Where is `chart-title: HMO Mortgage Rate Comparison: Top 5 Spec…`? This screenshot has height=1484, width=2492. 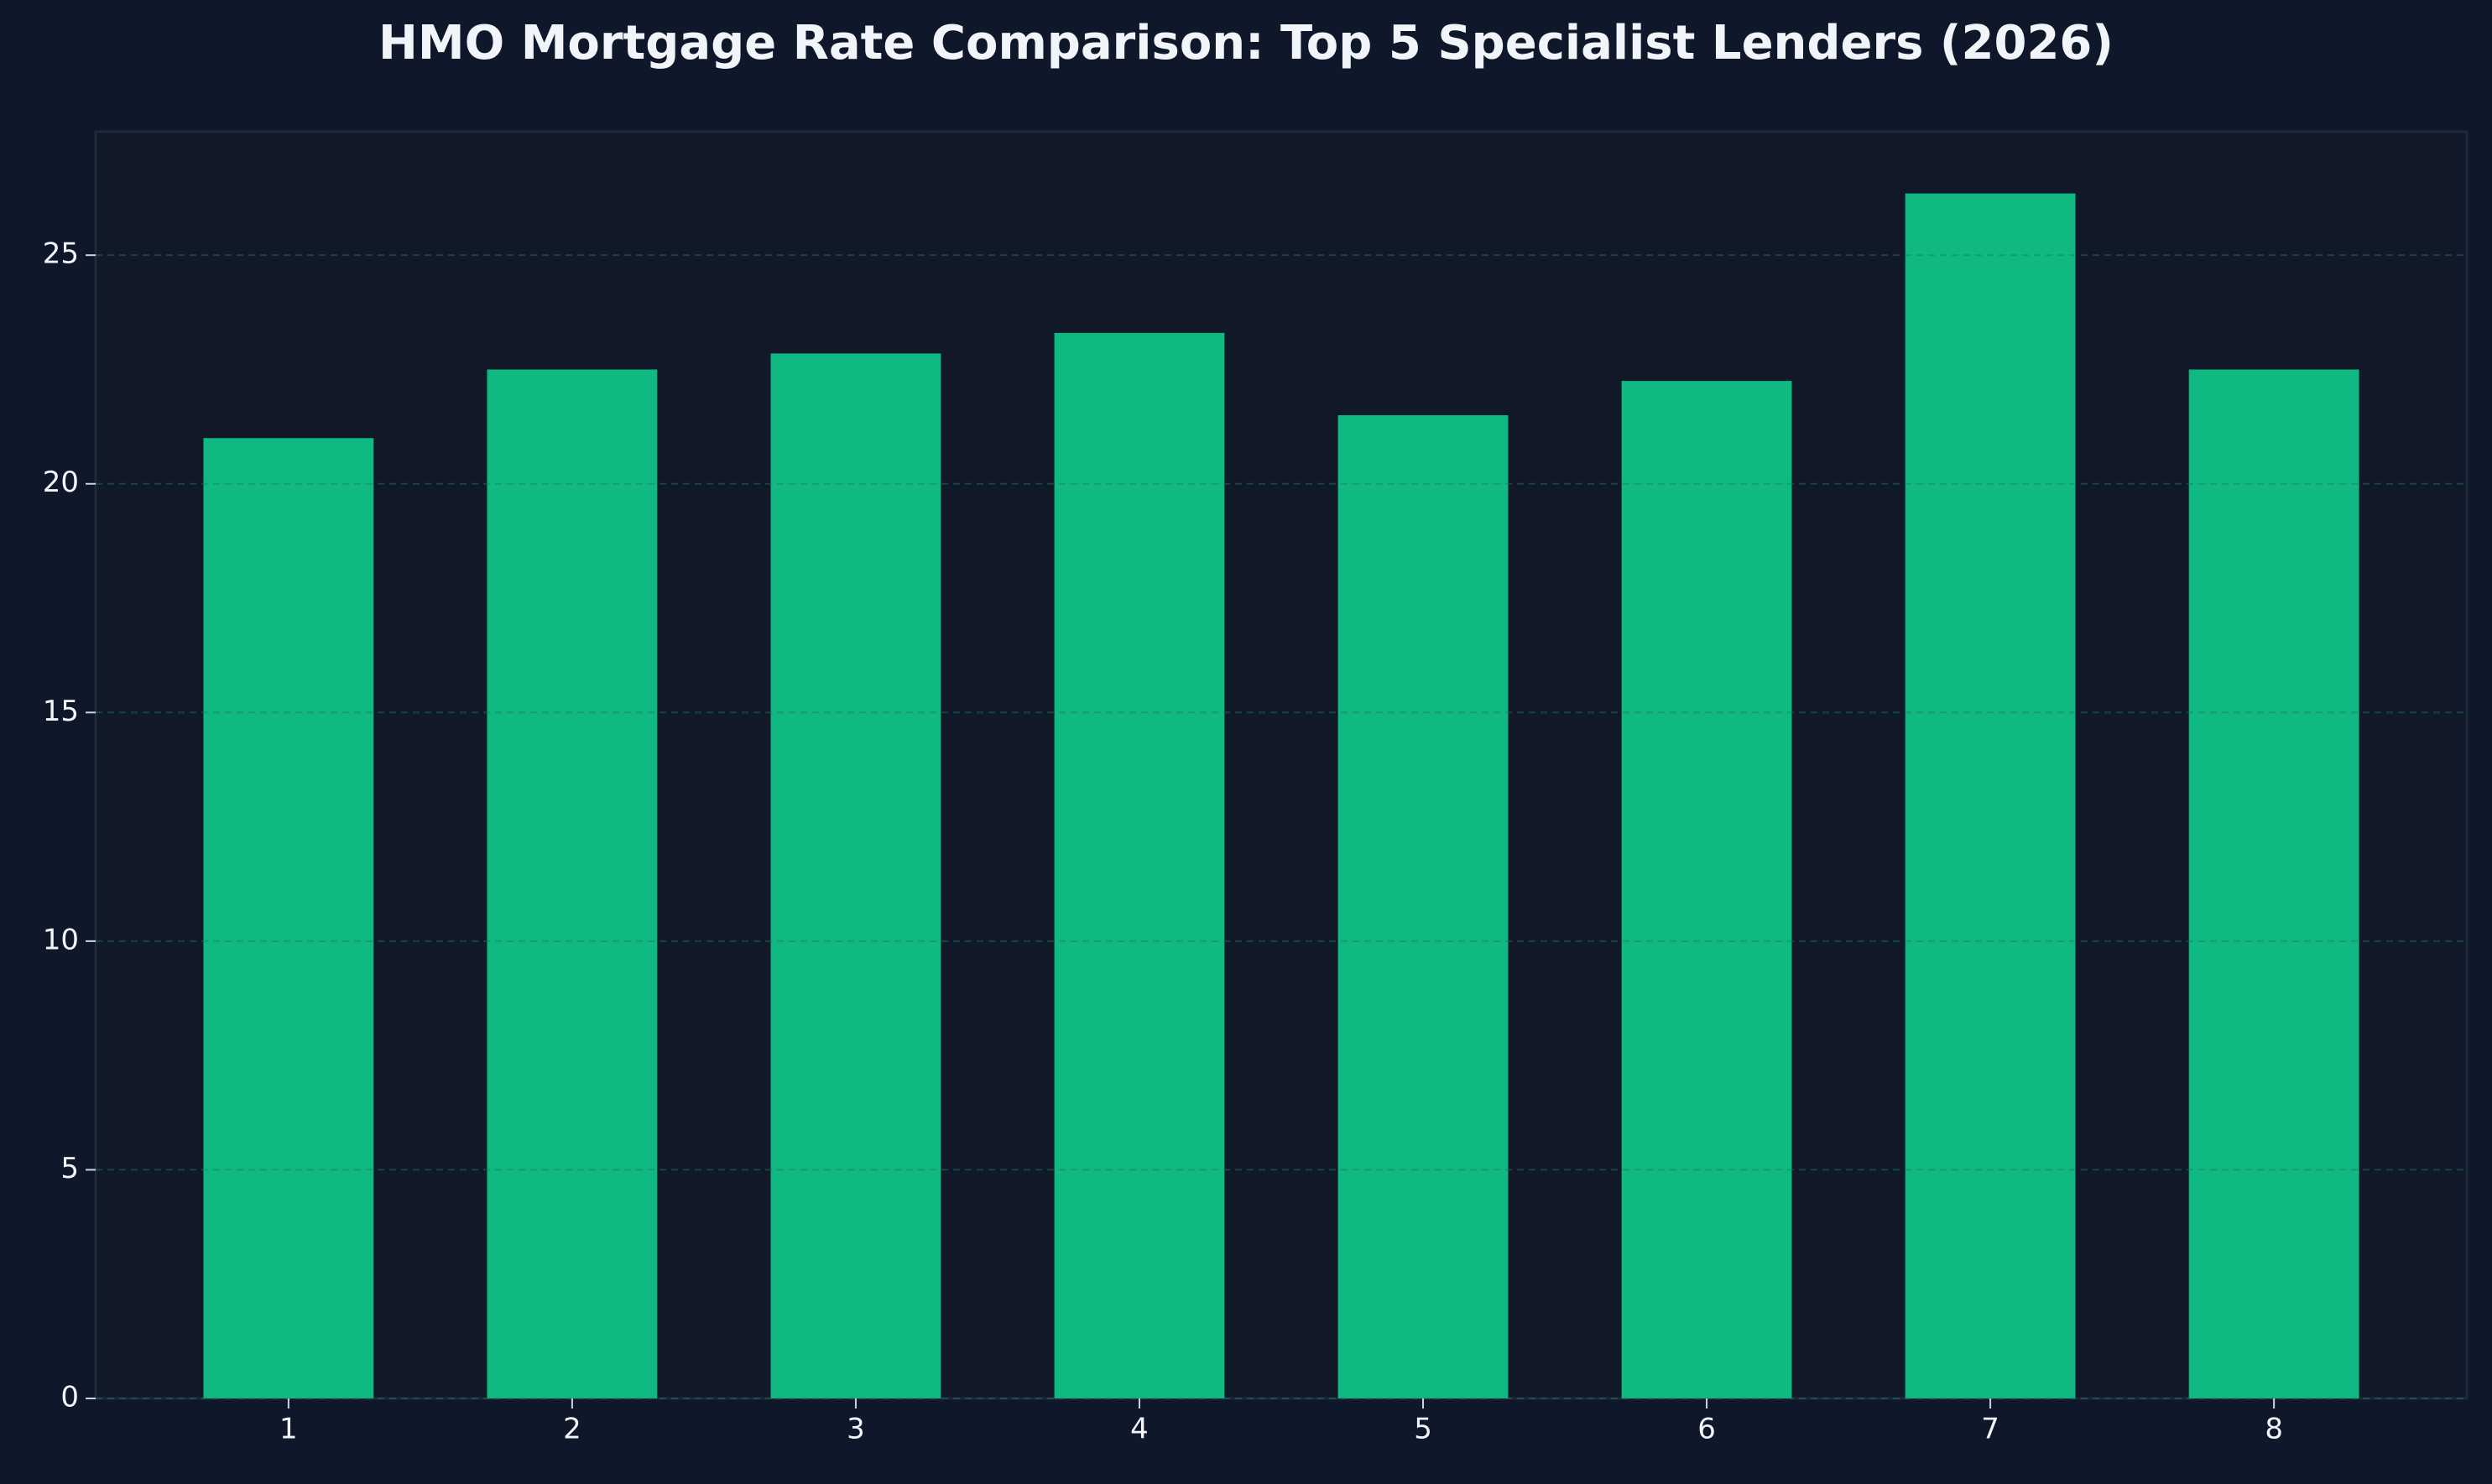 chart-title: HMO Mortgage Rate Comparison: Top 5 Spec… is located at coordinates (1246, 43).